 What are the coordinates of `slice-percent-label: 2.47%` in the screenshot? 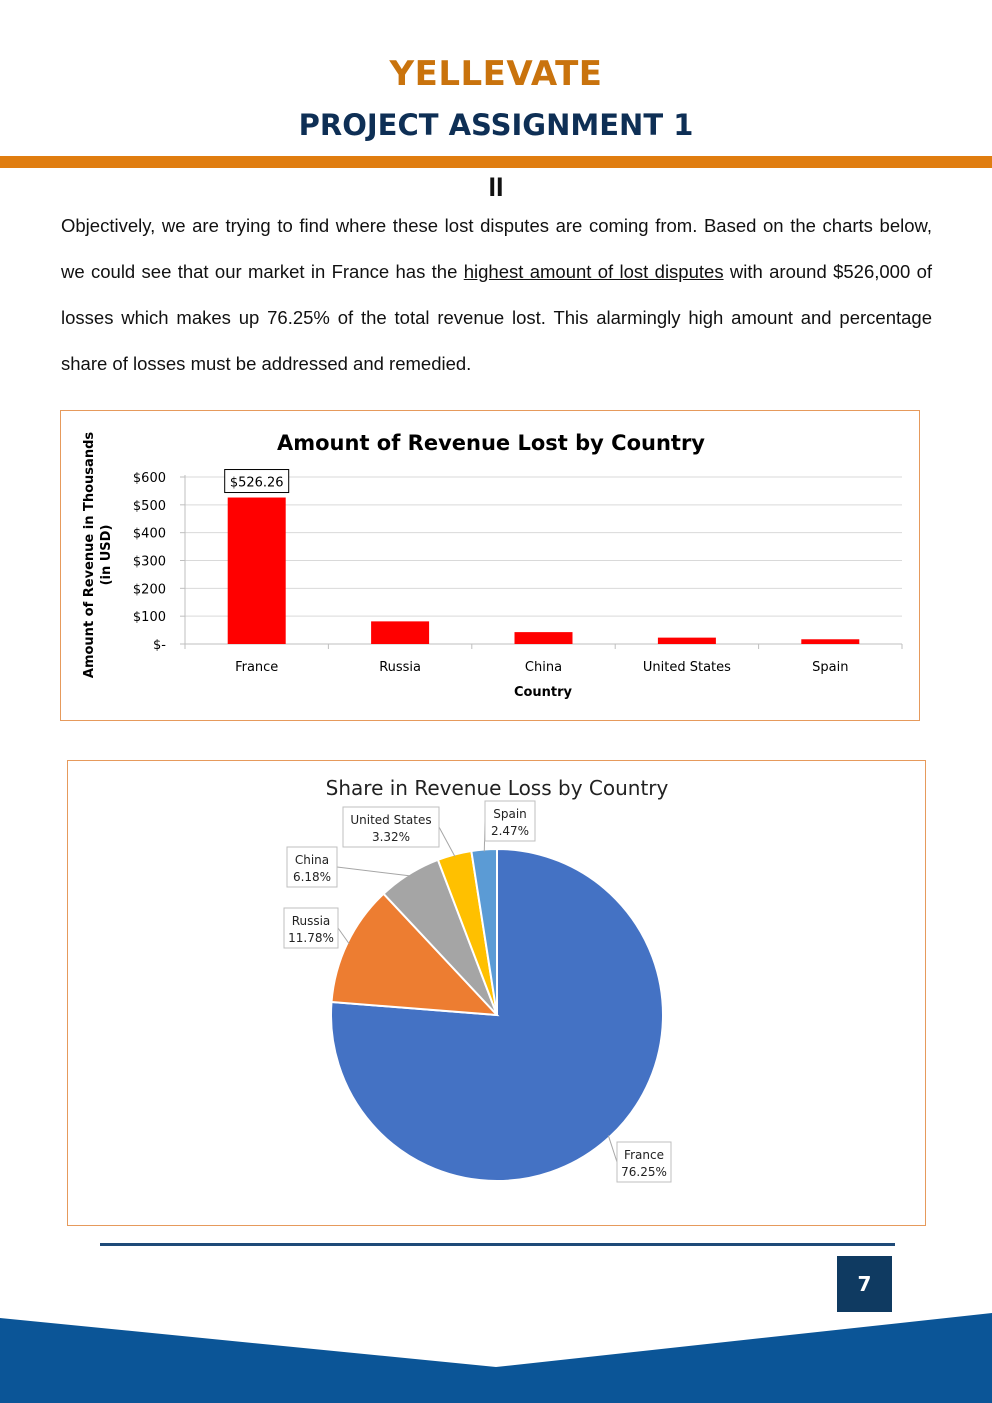 It's located at (510, 831).